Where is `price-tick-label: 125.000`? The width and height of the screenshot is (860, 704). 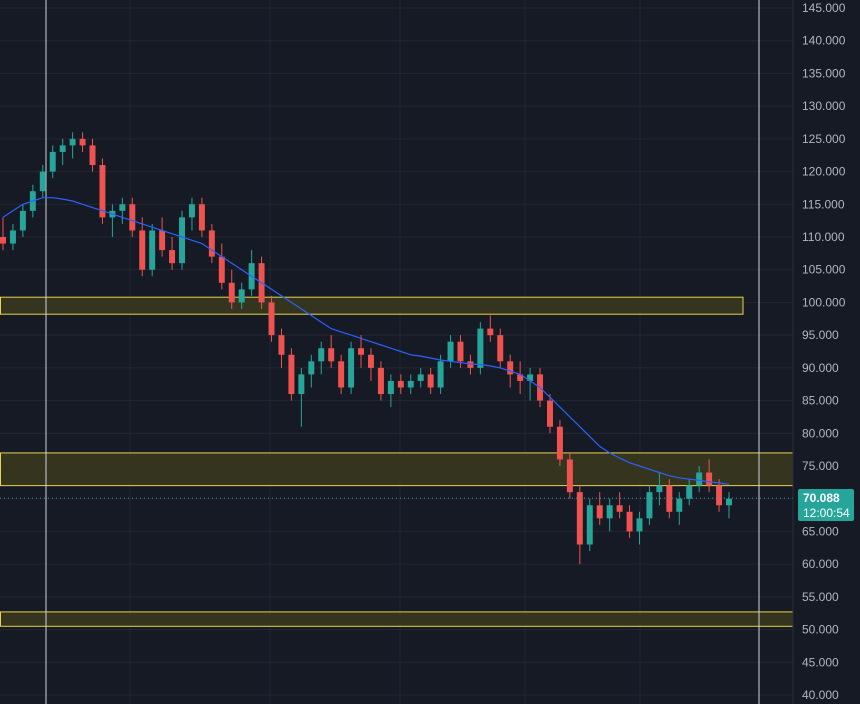
price-tick-label: 125.000 is located at coordinates (824, 139).